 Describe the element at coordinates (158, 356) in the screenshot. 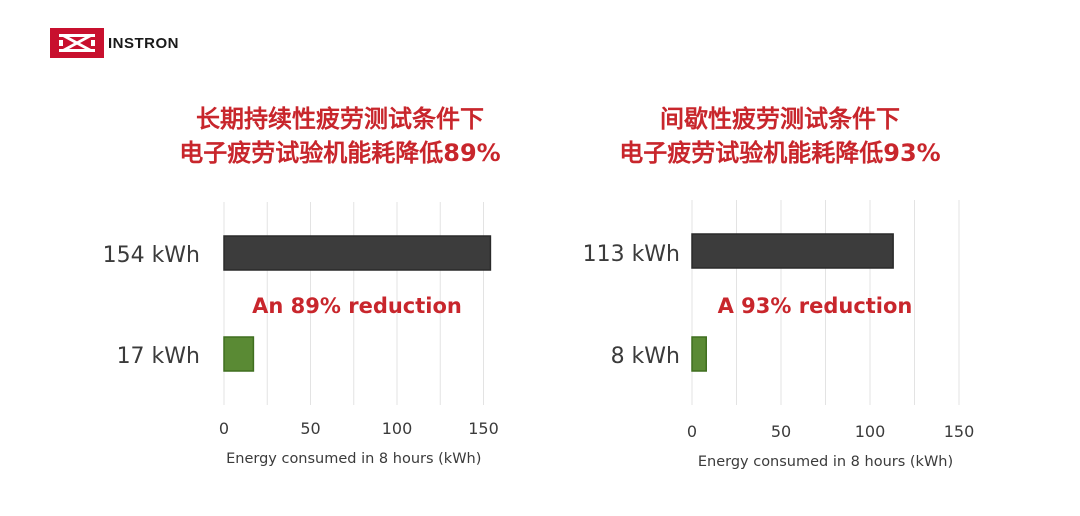

I see `category-label-left-2: 17 kWh` at that location.